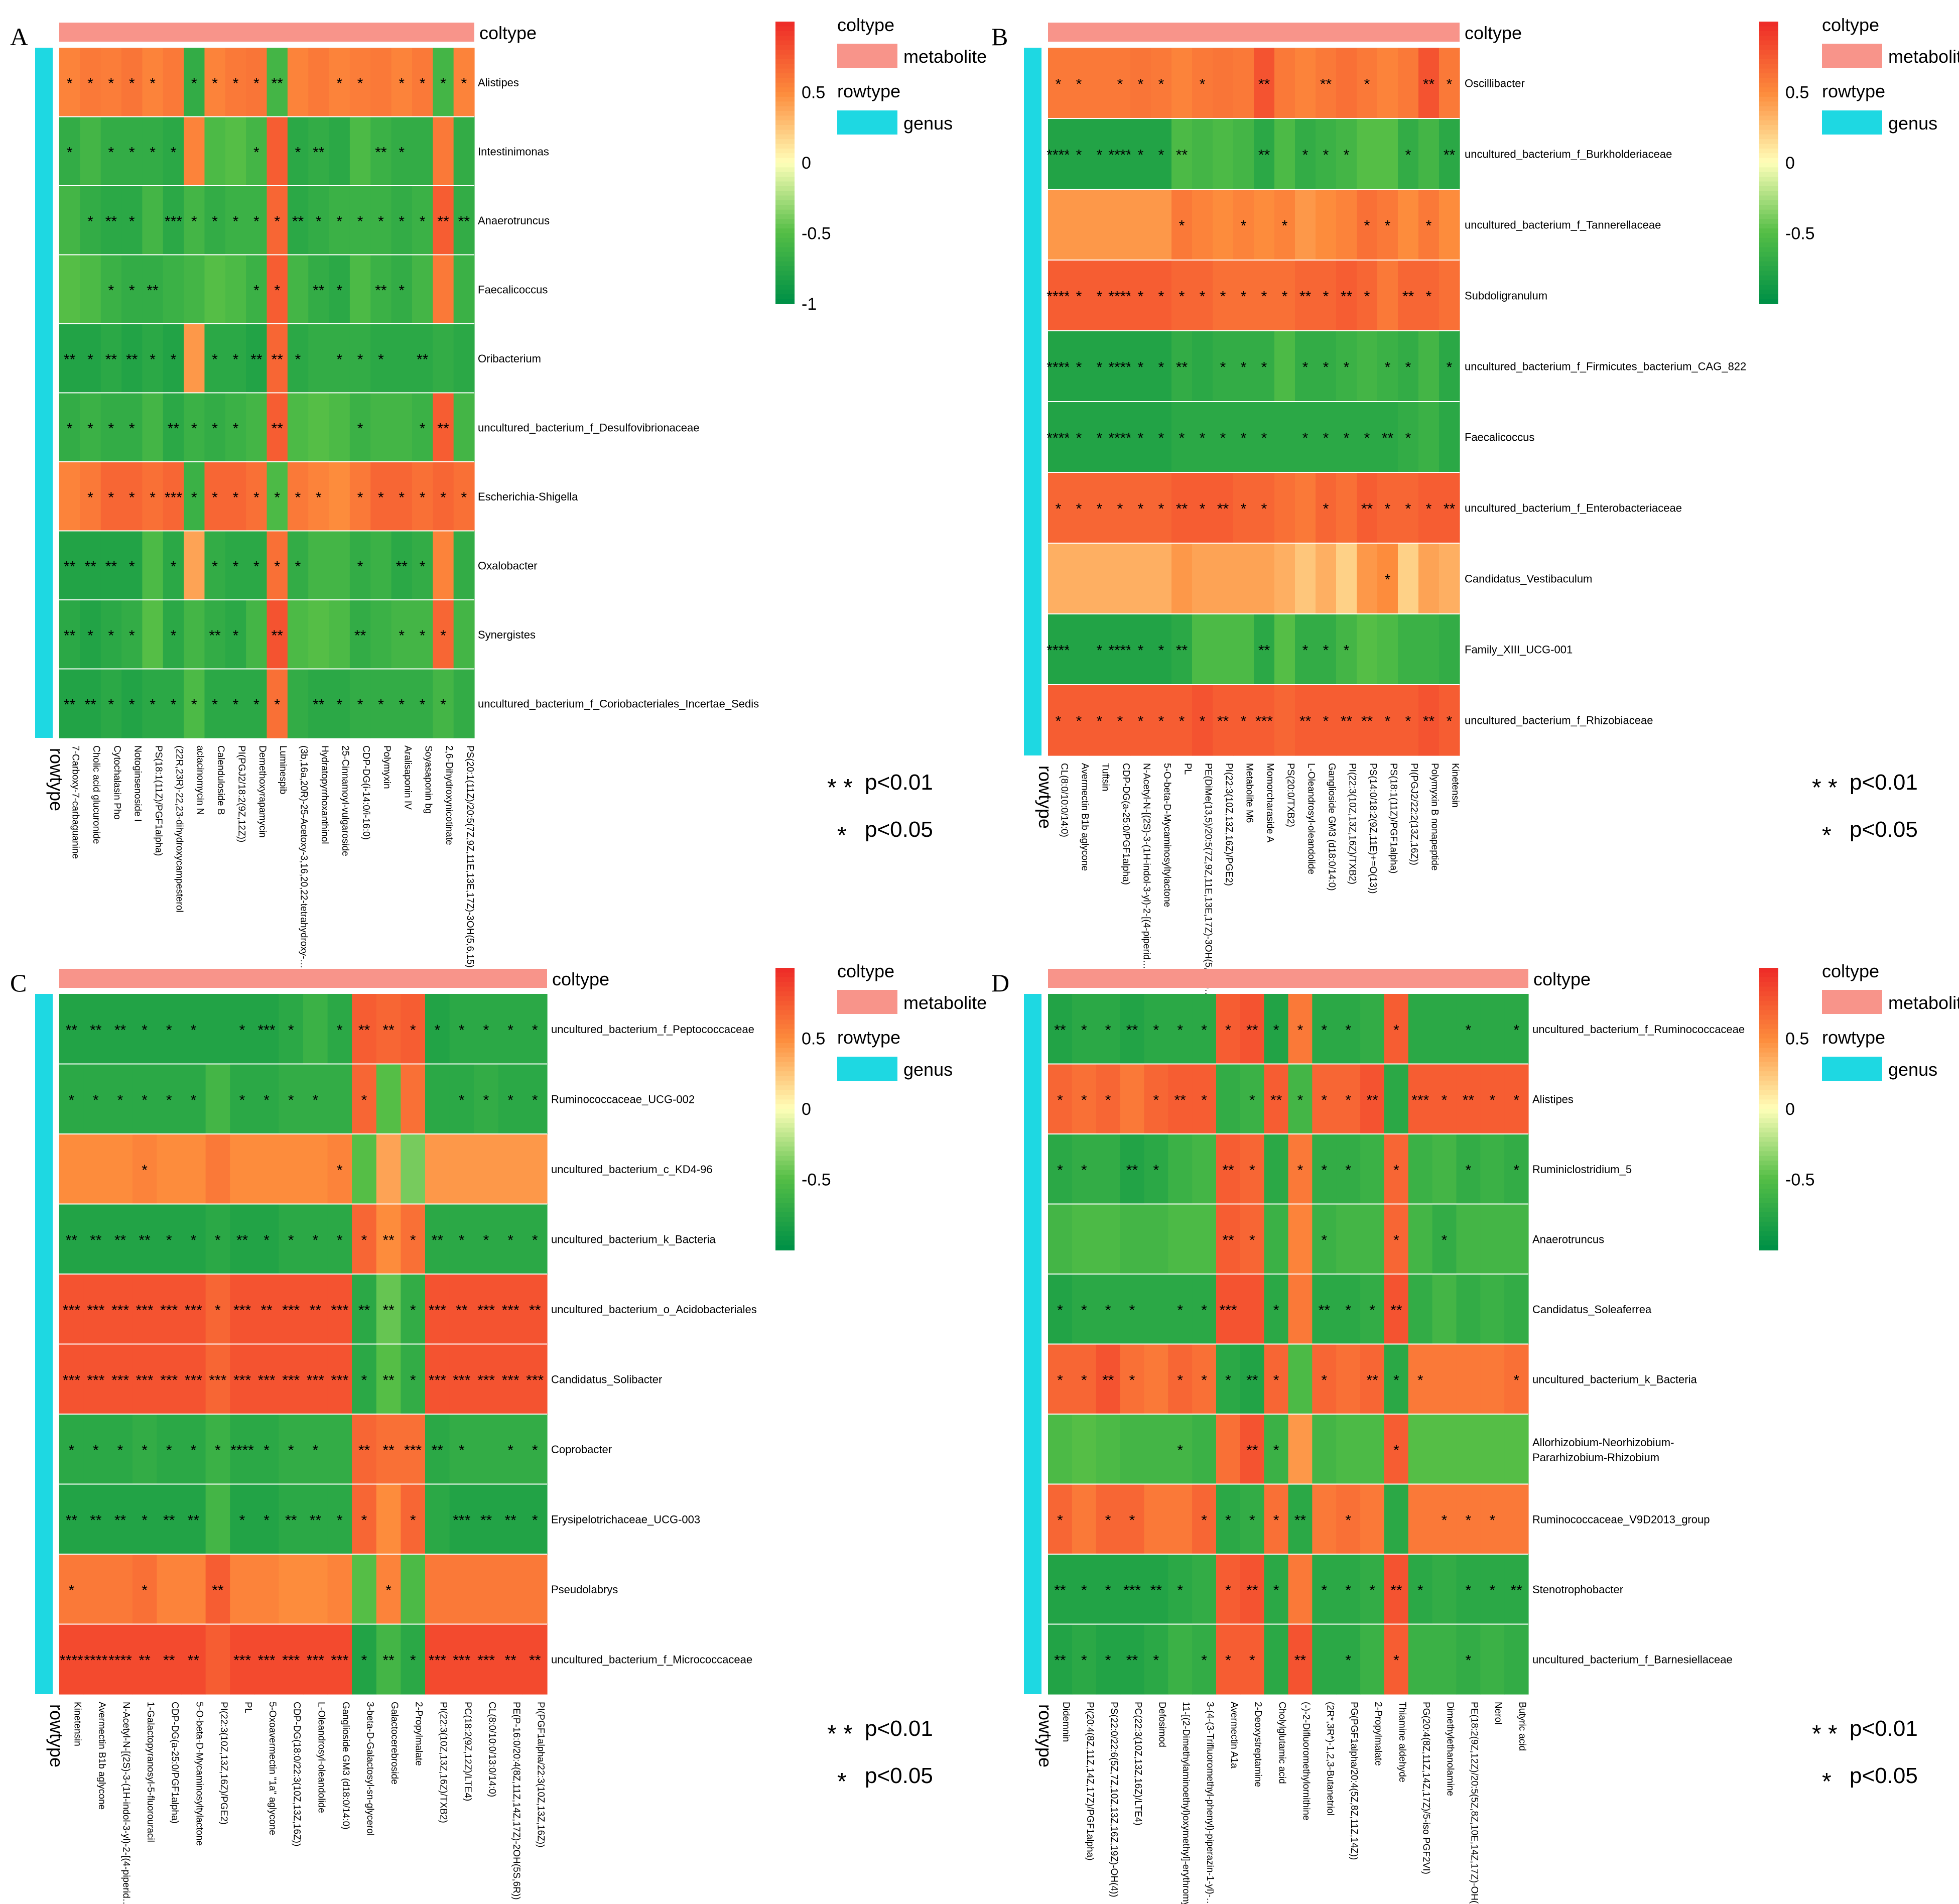  I want to click on colorbar-tick-label: 0.5, so click(1797, 1039).